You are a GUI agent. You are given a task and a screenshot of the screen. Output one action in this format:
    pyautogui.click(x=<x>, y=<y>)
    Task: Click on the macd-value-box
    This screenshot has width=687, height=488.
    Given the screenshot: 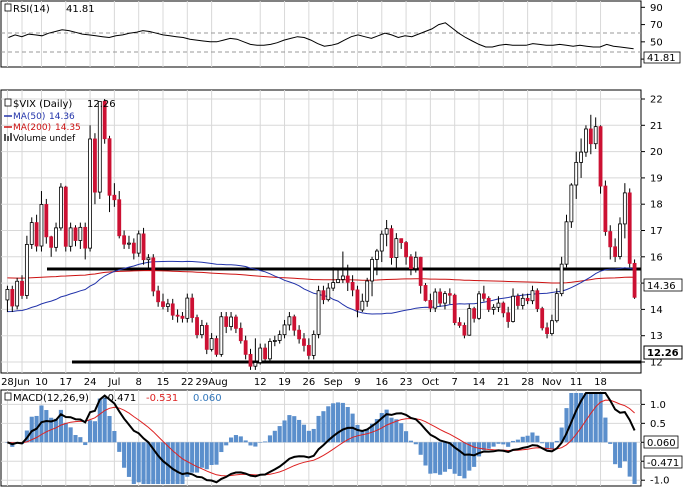 What is the action you would take?
    pyautogui.click(x=663, y=462)
    